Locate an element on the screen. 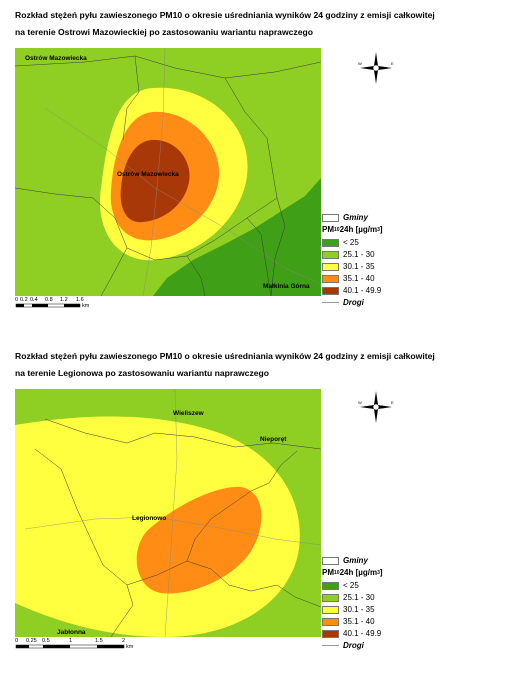 This screenshot has height=676, width=506. svg-text: 1.6 is located at coordinates (80, 300).